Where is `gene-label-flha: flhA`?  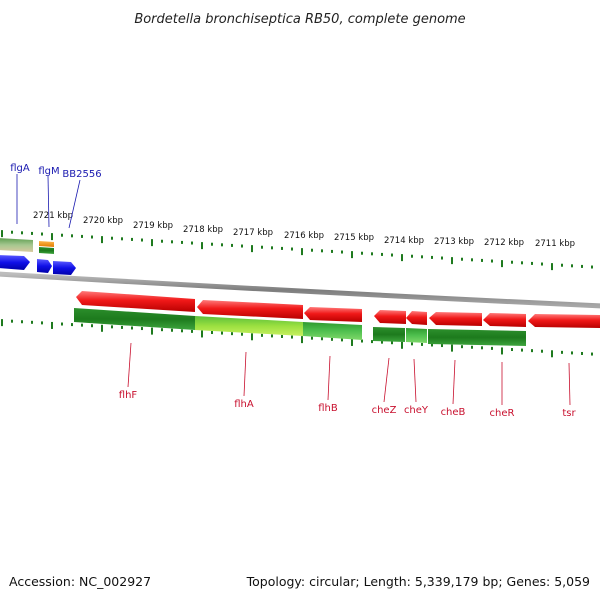 gene-label-flha: flhA is located at coordinates (244, 404).